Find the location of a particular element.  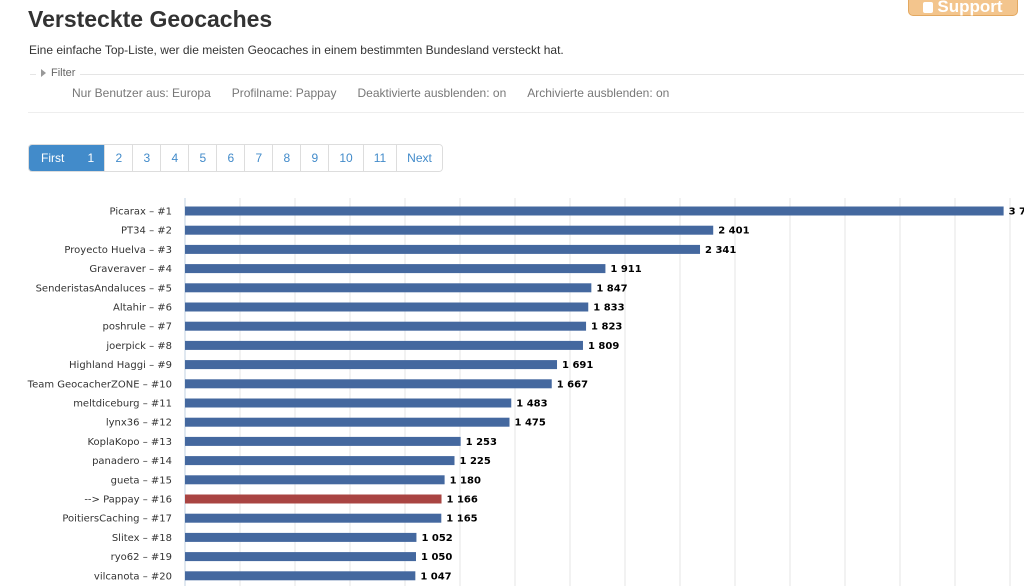

value-label: 3 721 is located at coordinates (1016, 212).